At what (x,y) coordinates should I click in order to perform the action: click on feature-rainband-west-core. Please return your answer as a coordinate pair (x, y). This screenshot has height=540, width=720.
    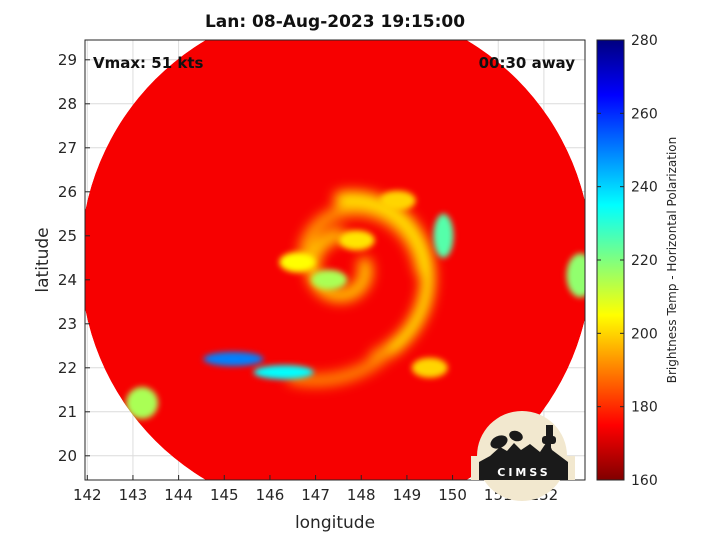
    Looking at the image, I should click on (233, 359).